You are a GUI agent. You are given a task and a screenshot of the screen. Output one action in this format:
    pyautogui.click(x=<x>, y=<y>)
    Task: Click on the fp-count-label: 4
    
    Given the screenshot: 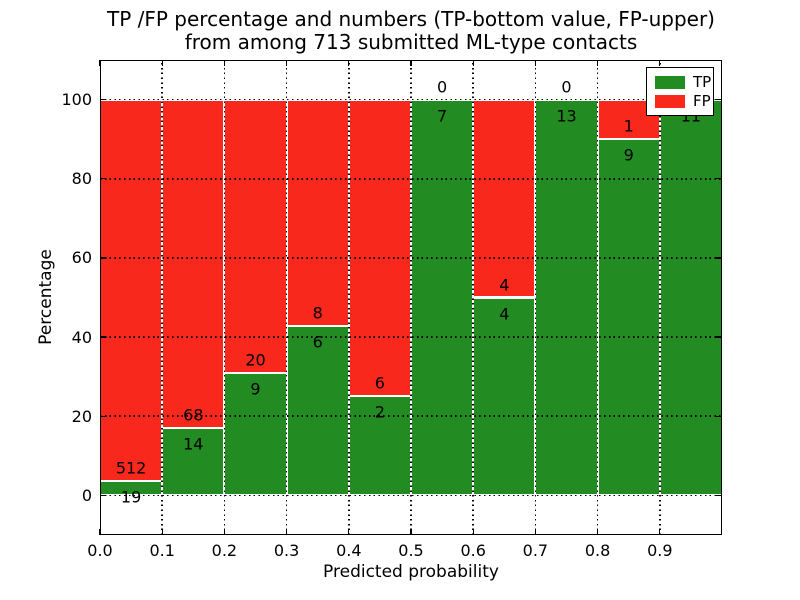 What is the action you would take?
    pyautogui.click(x=504, y=284)
    